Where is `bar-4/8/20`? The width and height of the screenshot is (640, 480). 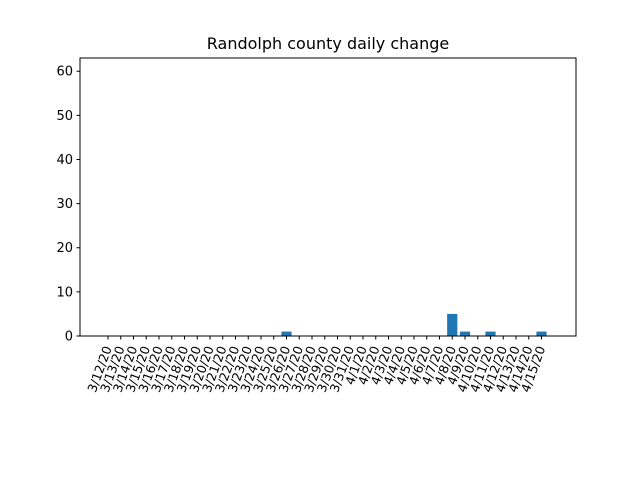 bar-4/8/20 is located at coordinates (452, 324).